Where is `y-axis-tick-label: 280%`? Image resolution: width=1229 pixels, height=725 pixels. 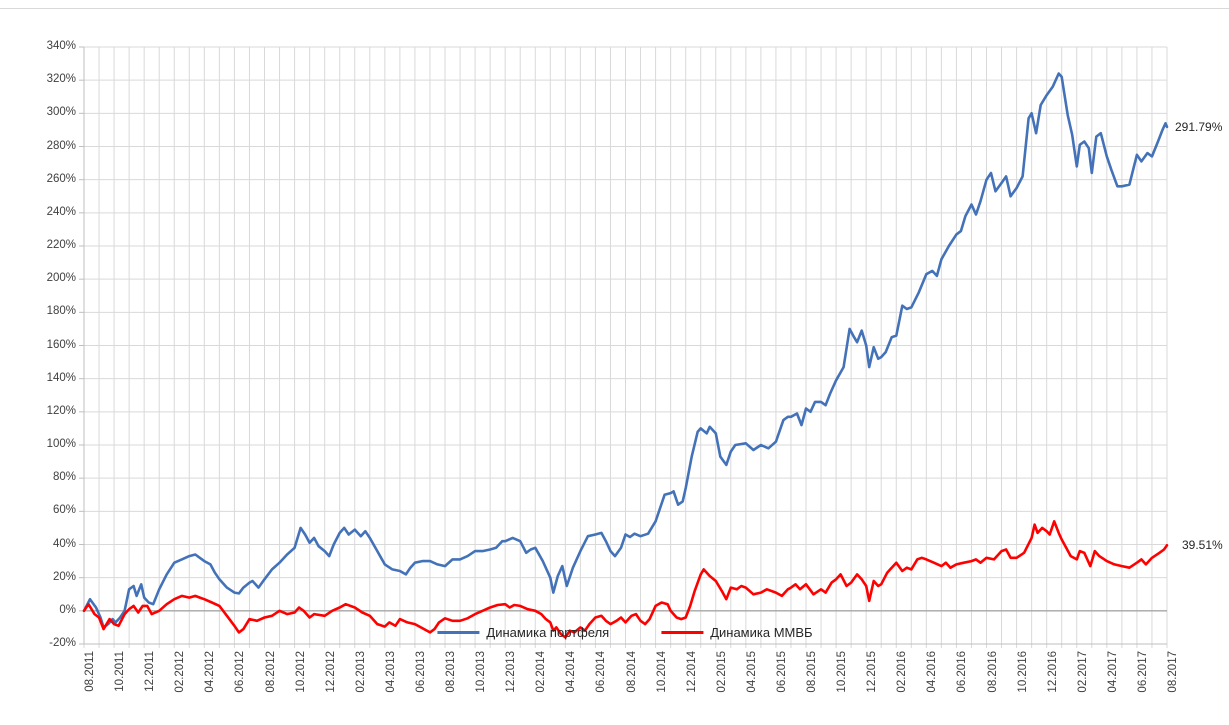
y-axis-tick-label: 280% is located at coordinates (61, 145).